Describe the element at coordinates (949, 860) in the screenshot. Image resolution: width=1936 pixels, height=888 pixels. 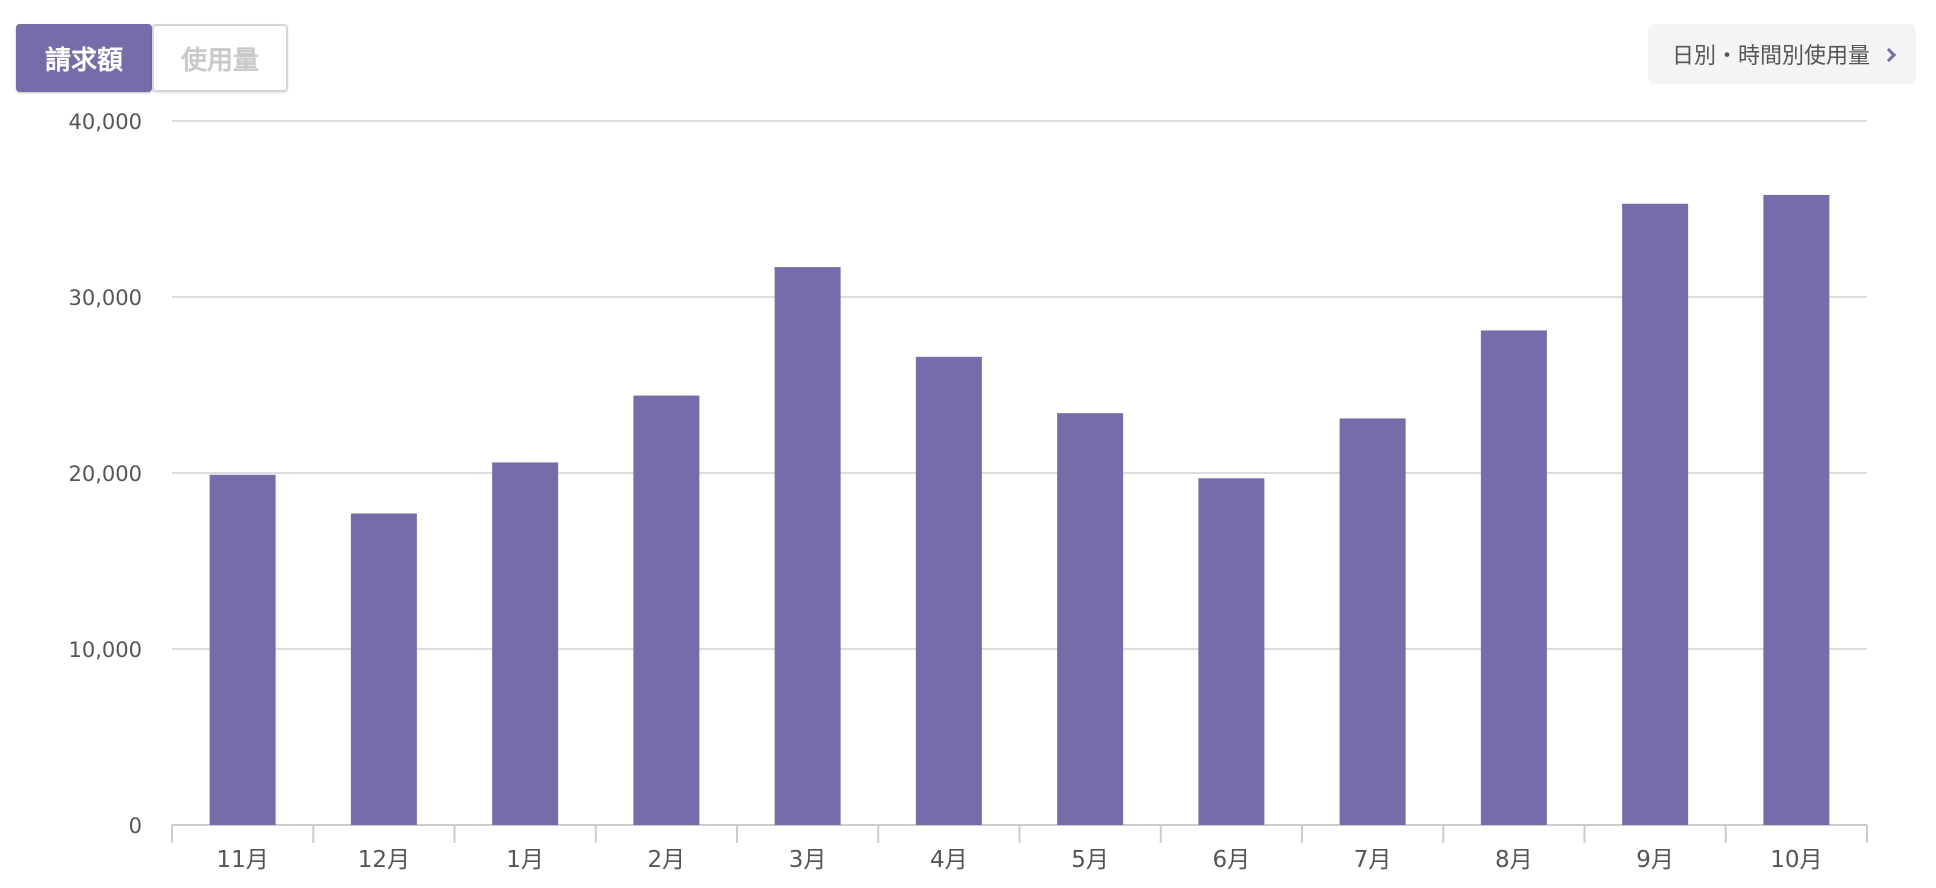
I see `x-tick-label: 4月` at that location.